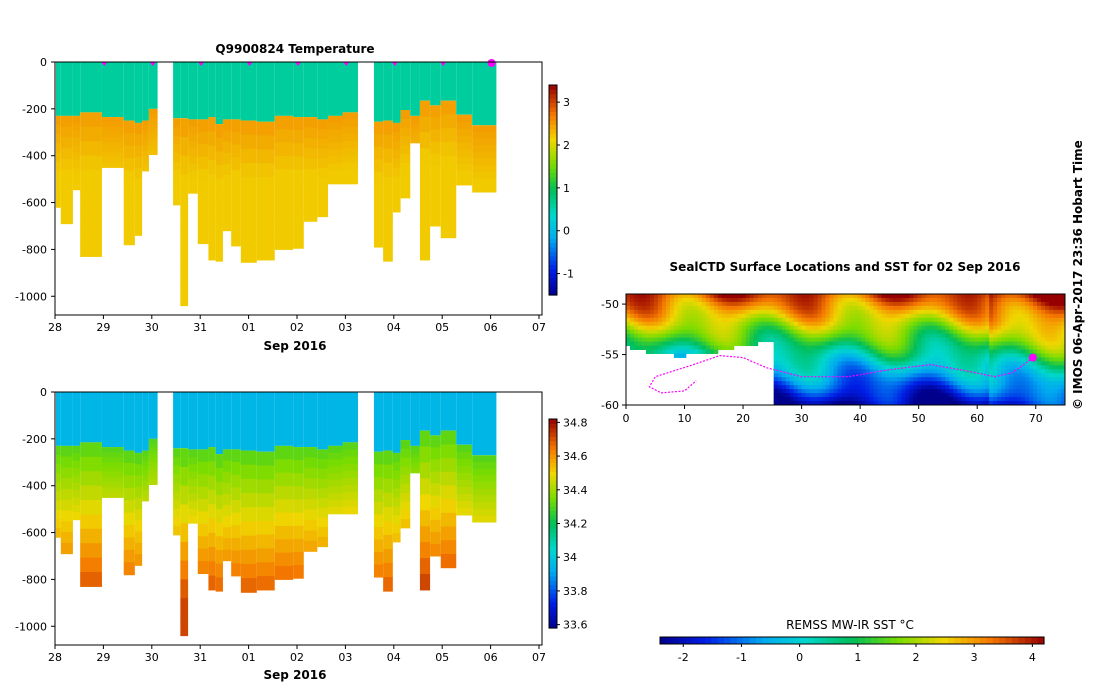 The width and height of the screenshot is (1099, 700). What do you see at coordinates (464, 88) in the screenshot?
I see `temperature-surface-cell` at bounding box center [464, 88].